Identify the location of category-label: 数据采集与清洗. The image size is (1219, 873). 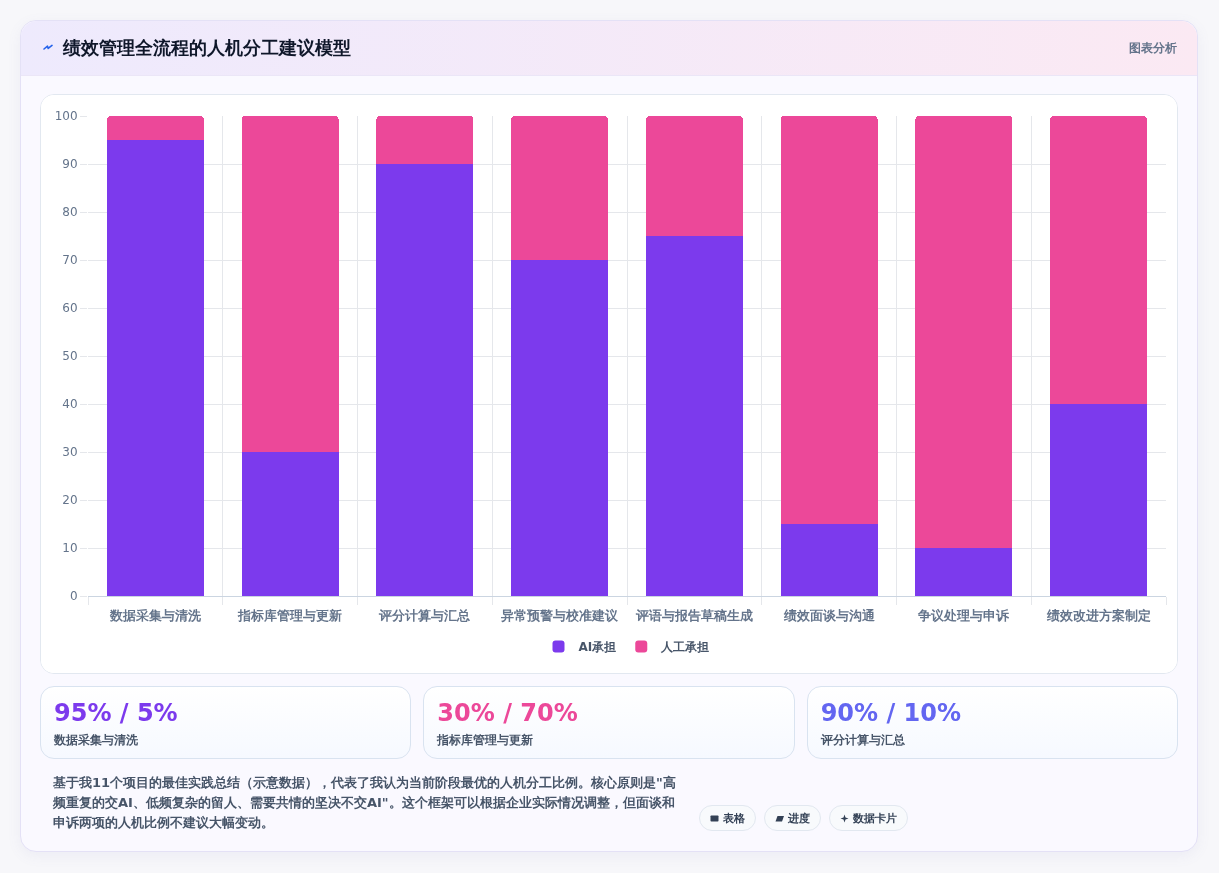
(96, 740).